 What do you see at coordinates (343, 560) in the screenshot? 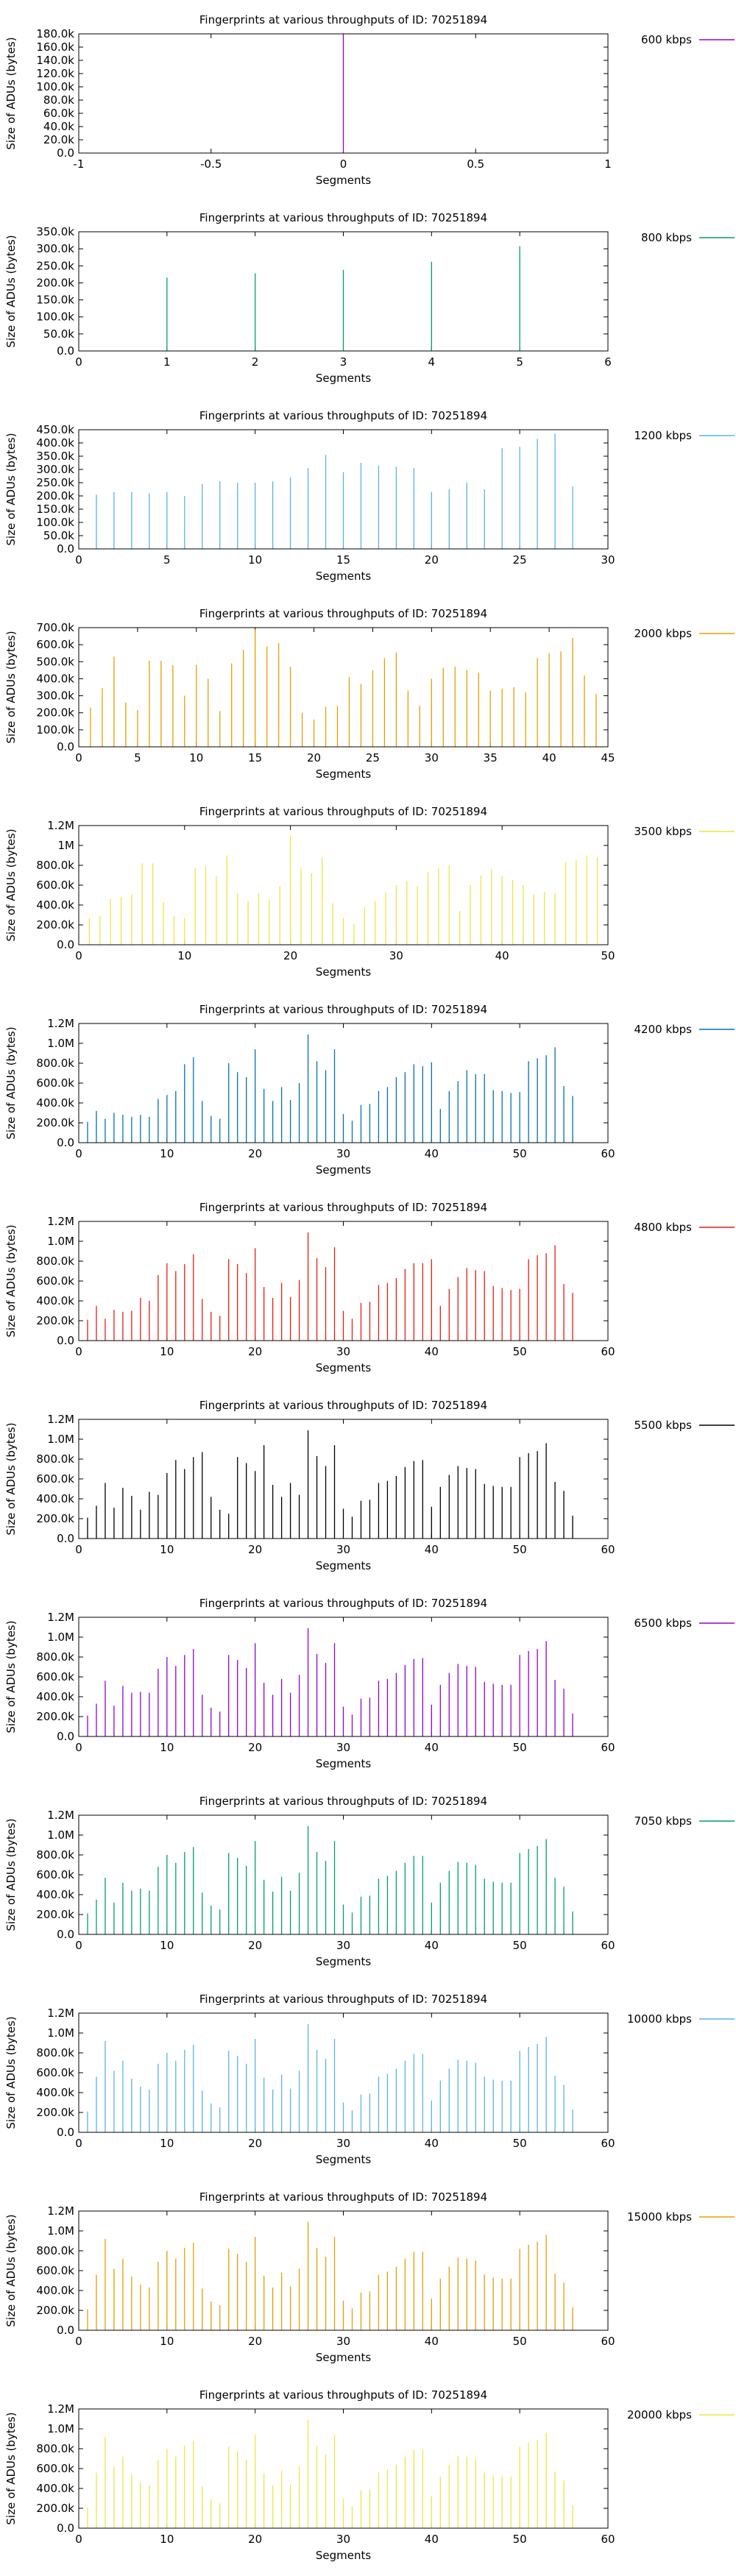
I see `x-tick-label: 15` at bounding box center [343, 560].